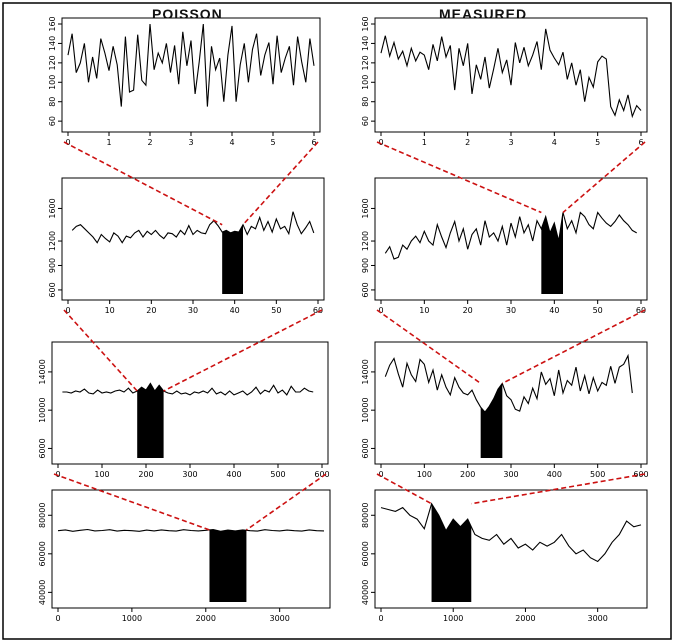 This screenshot has height=642, width=674. I want to click on panel-poisson-3: 0 100 200 300 400 500 600 6000 10000 14000, so click(184, 410).